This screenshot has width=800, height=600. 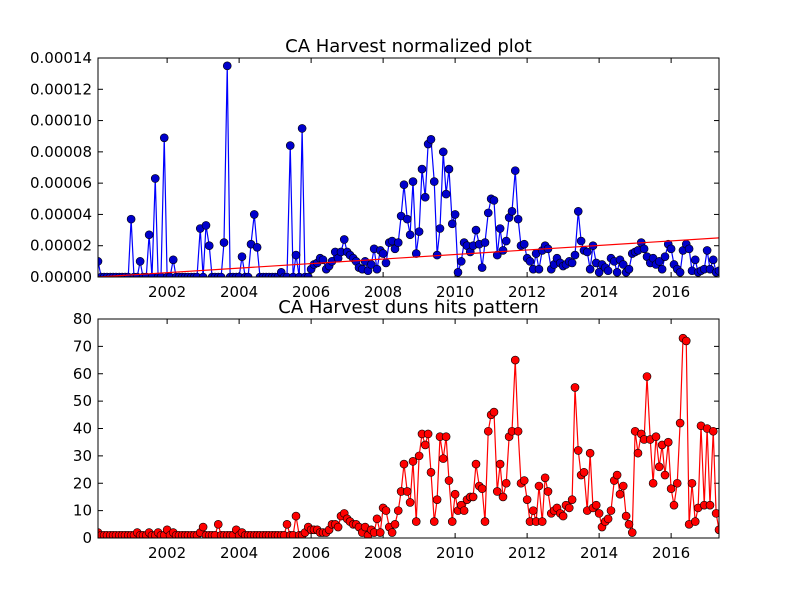 I want to click on y-tick-label: 0.00008, so click(x=61, y=152).